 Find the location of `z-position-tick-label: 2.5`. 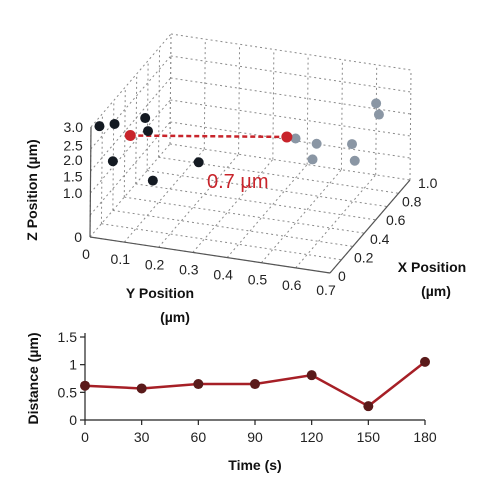

z-position-tick-label: 2.5 is located at coordinates (73, 146).